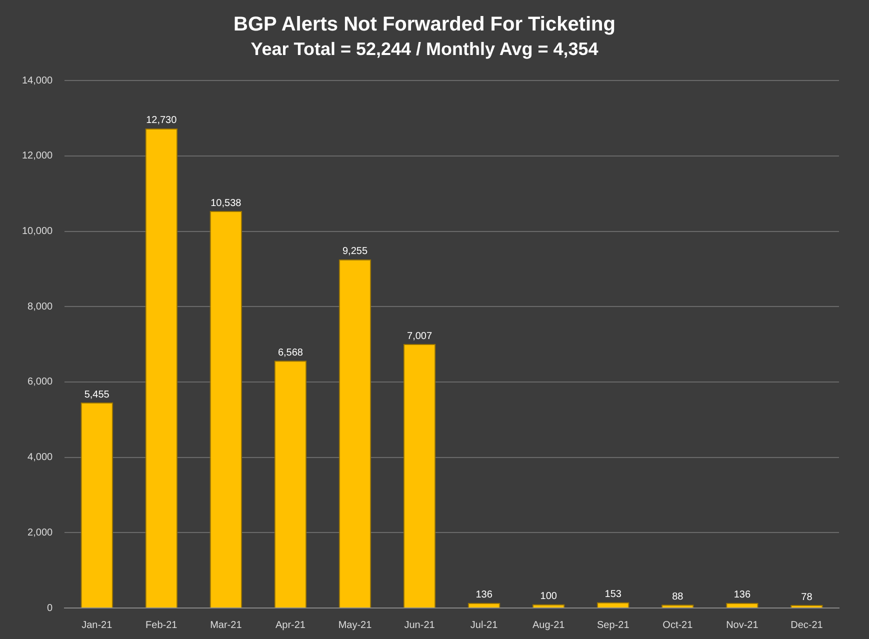 The width and height of the screenshot is (869, 639). Describe the element at coordinates (291, 352) in the screenshot. I see `data-label: 6,568` at that location.